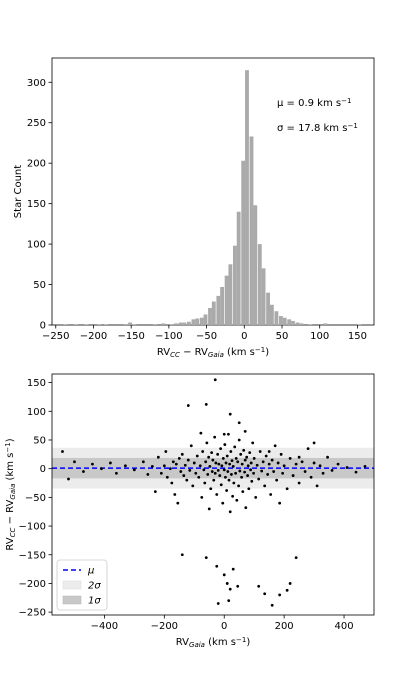 This screenshot has width=415, height=692. What do you see at coordinates (36, 245) in the screenshot?
I see `histogram-y-tick-label-2: 100` at bounding box center [36, 245].